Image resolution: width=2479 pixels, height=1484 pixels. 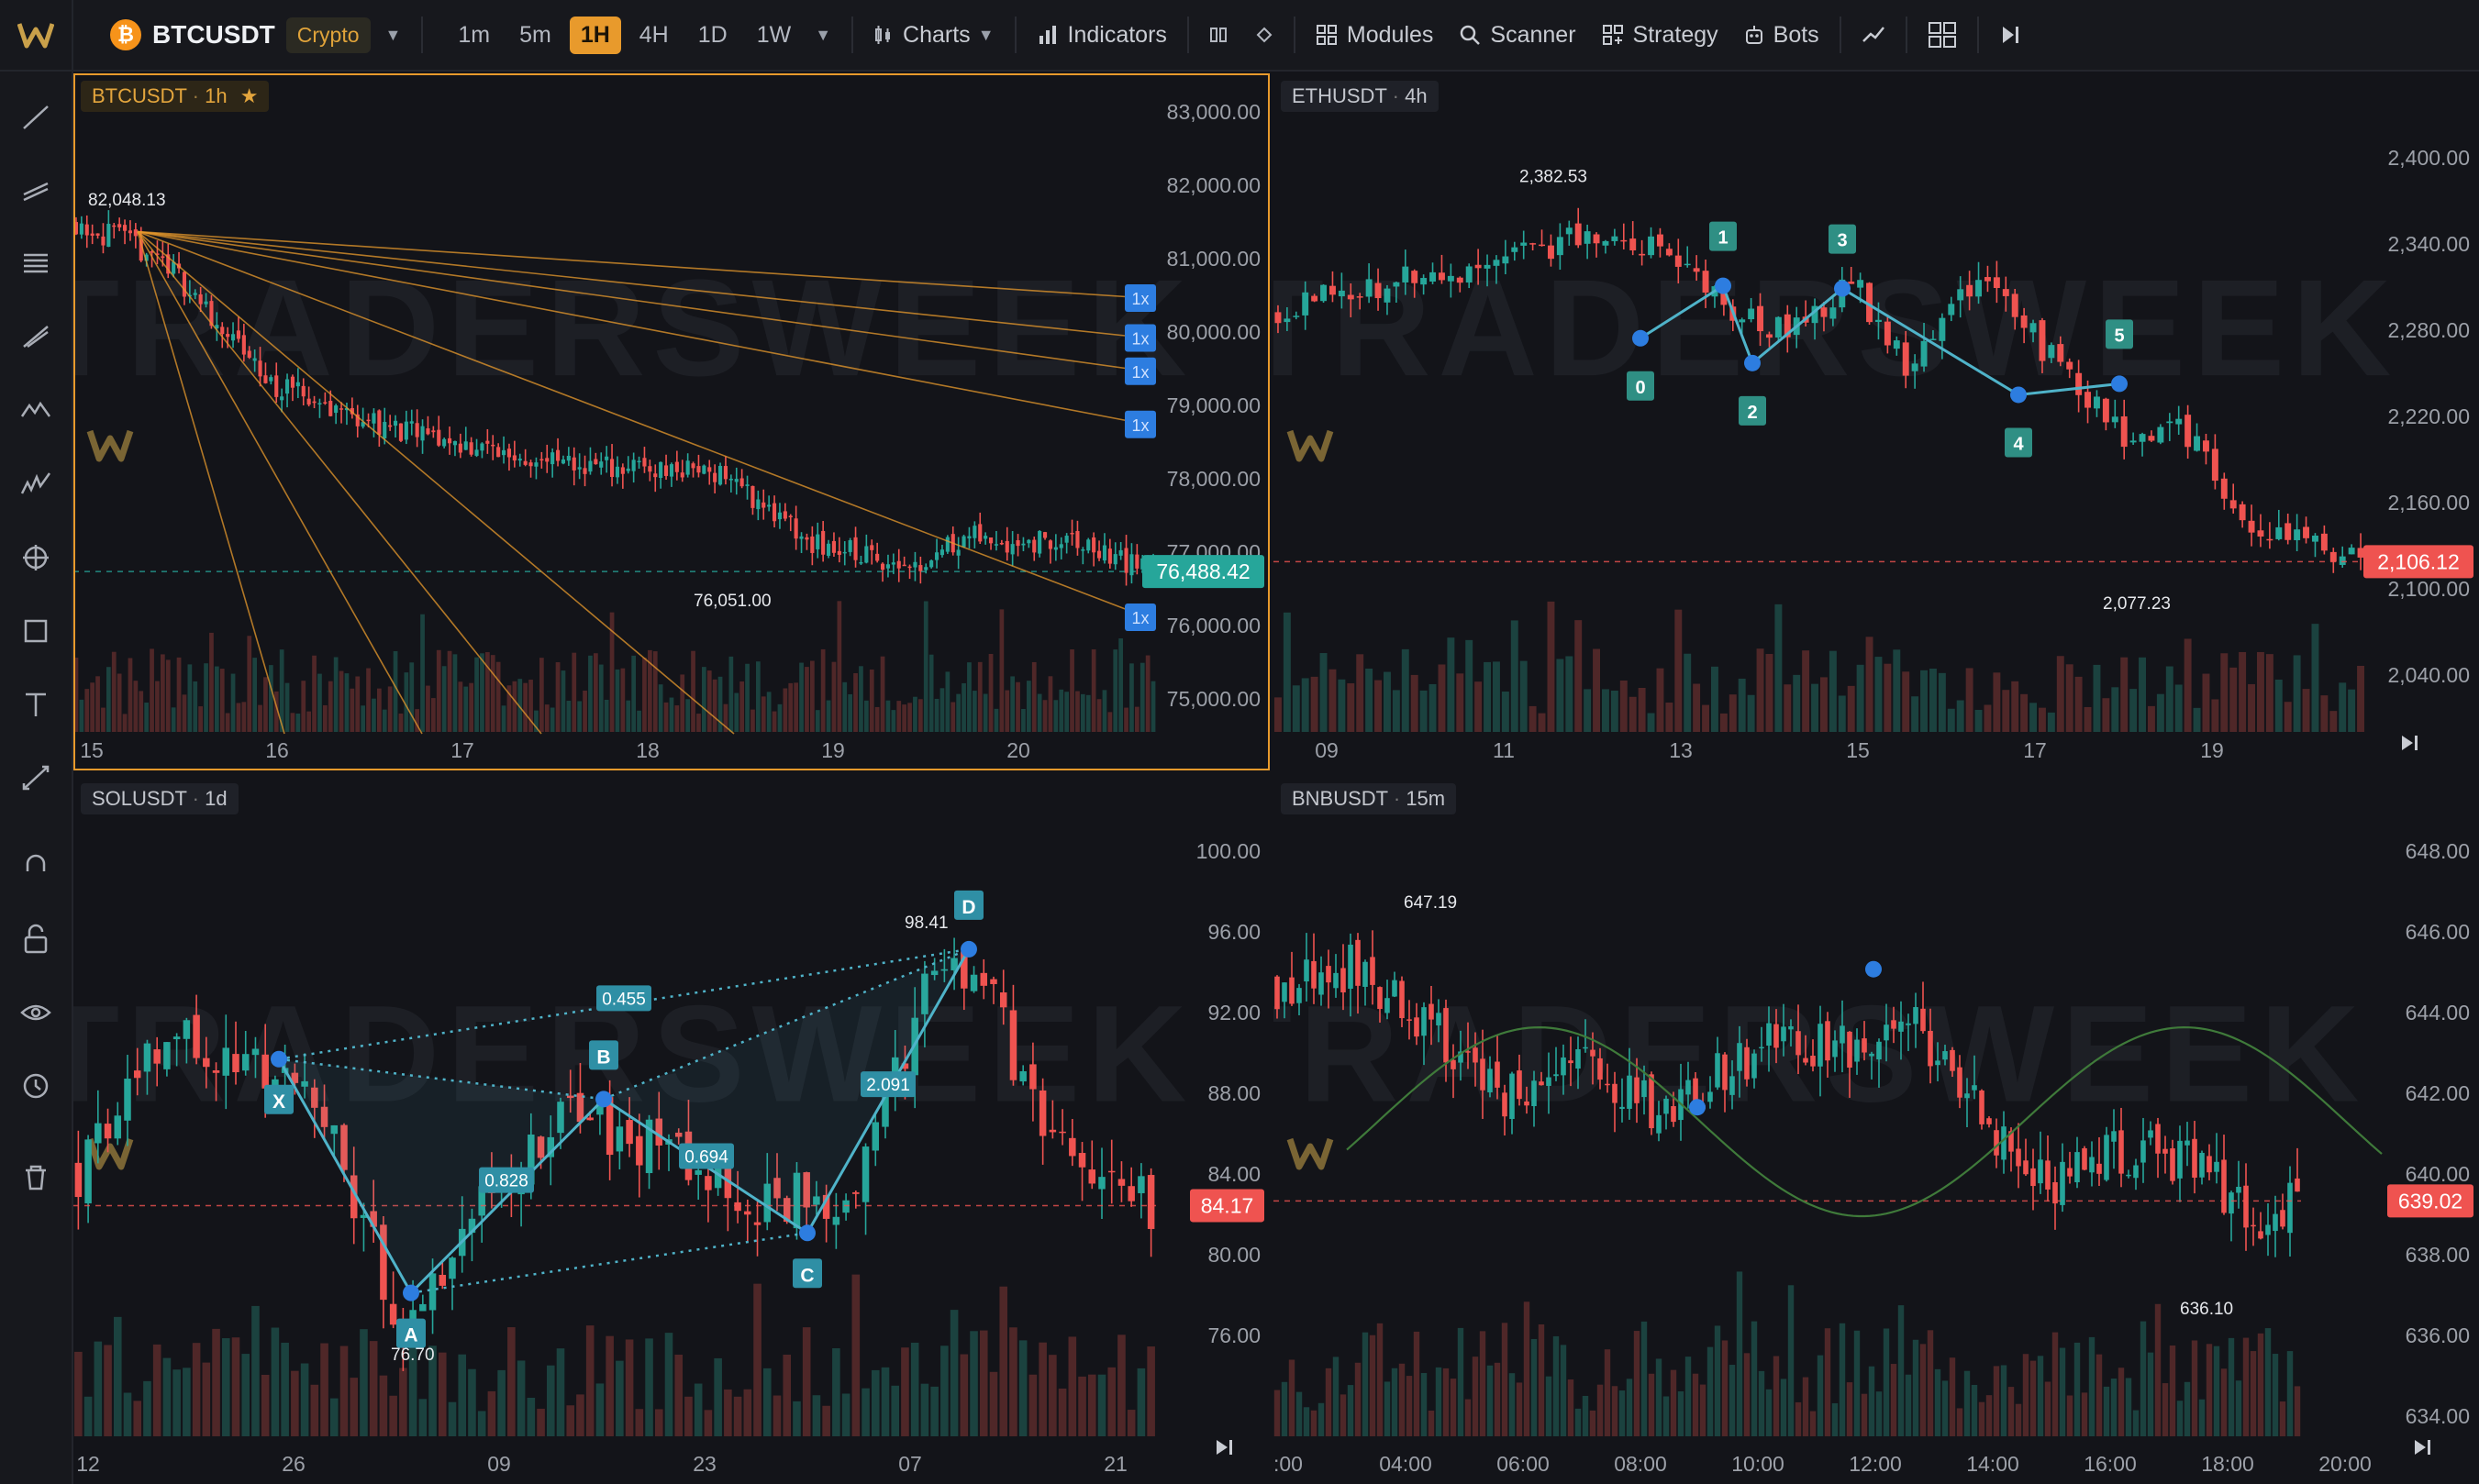 I want to click on chevron-down-icon: ▼, so click(x=393, y=34).